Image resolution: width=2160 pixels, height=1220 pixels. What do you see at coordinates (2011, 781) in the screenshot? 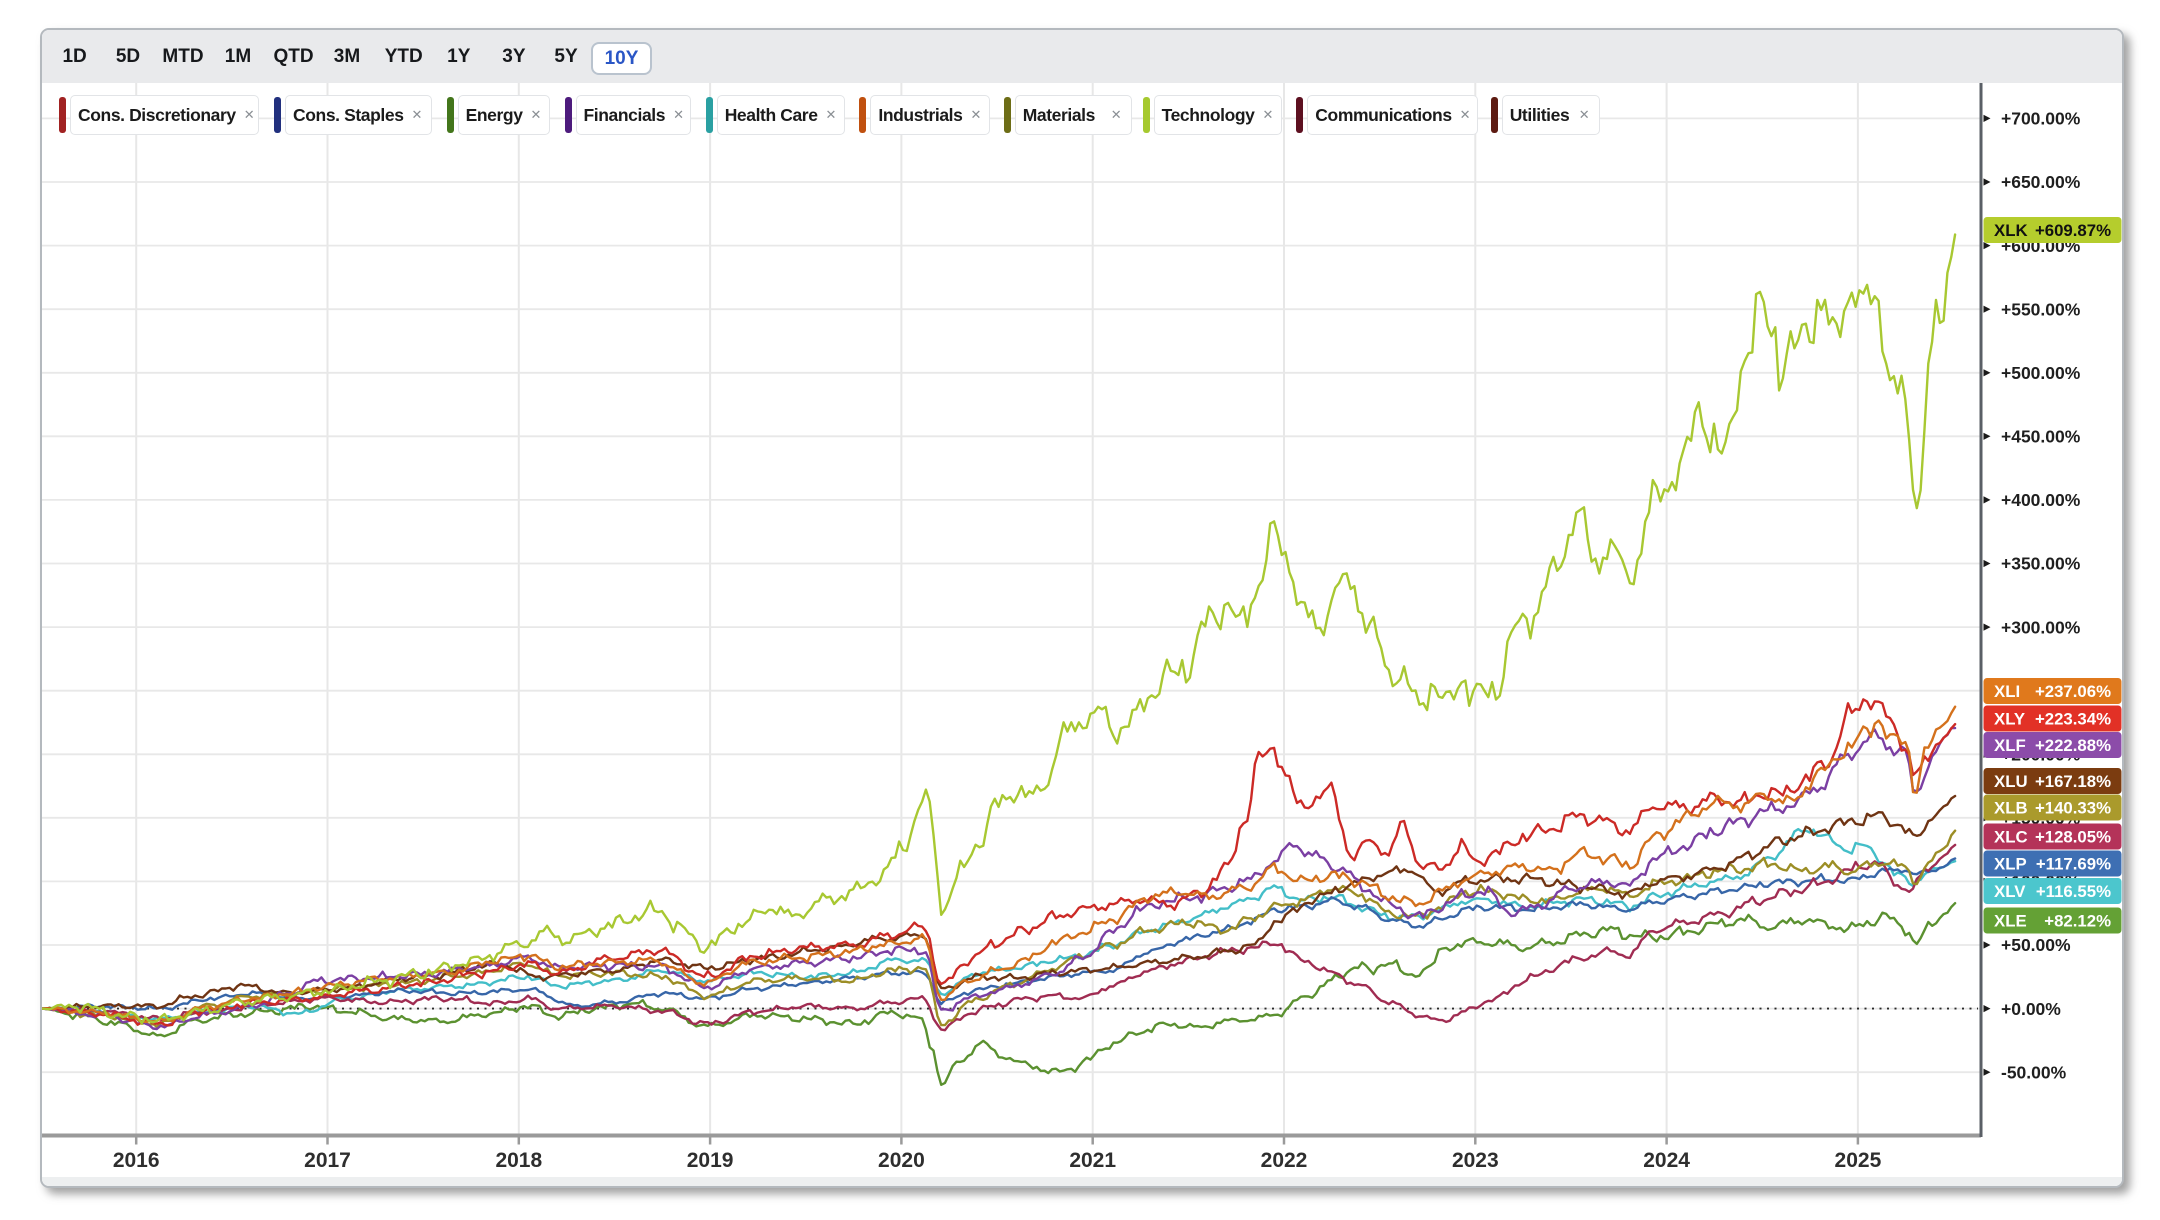
I see `svg-text: XLU` at bounding box center [2011, 781].